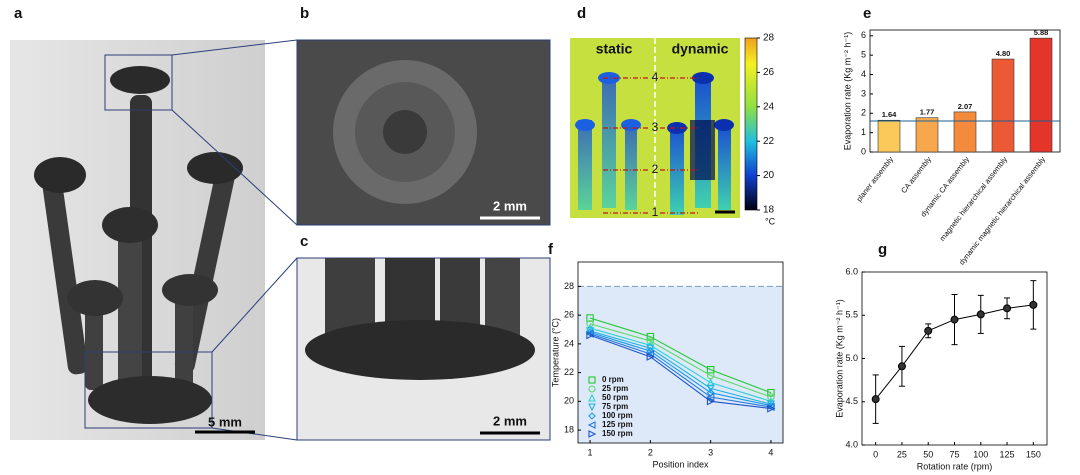 The width and height of the screenshot is (1080, 475). What do you see at coordinates (863, 113) in the screenshot?
I see `y-tick-label: 2` at bounding box center [863, 113].